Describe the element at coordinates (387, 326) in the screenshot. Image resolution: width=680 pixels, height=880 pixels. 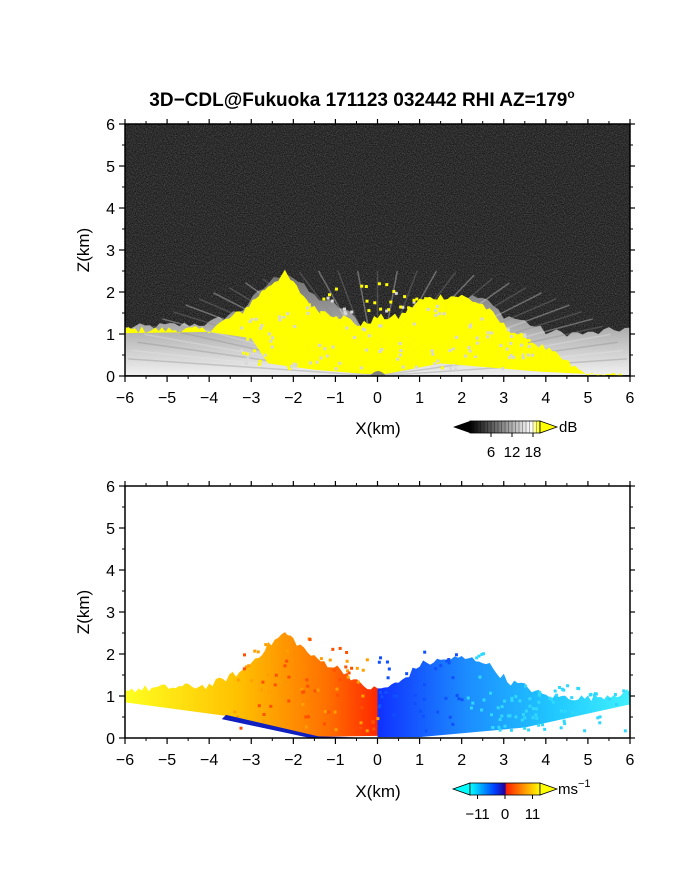
I see `high-reflectivity-speckle` at that location.